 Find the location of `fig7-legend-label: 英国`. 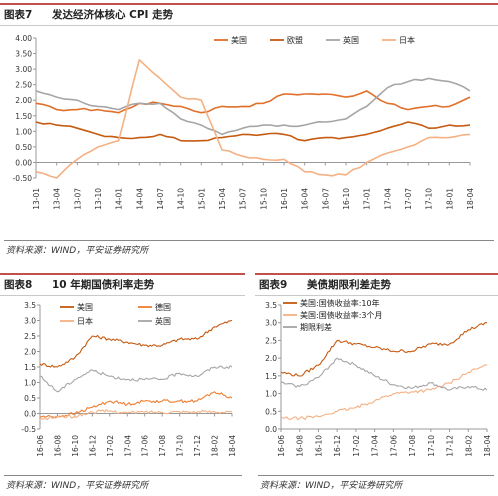

fig7-legend-label: 英国 is located at coordinates (351, 40).